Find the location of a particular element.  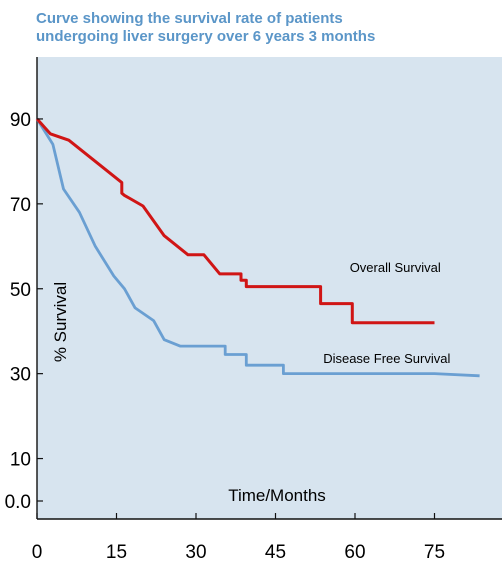

y-tick-label: 70 is located at coordinates (20, 205).